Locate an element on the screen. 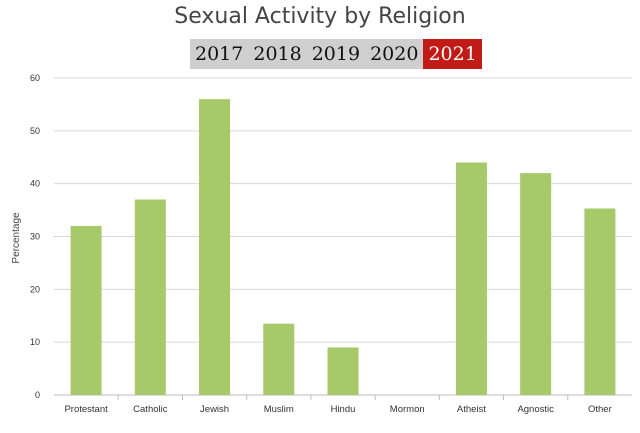 Image resolution: width=640 pixels, height=433 pixels. x-tick-label-mormon: Mormon is located at coordinates (407, 409).